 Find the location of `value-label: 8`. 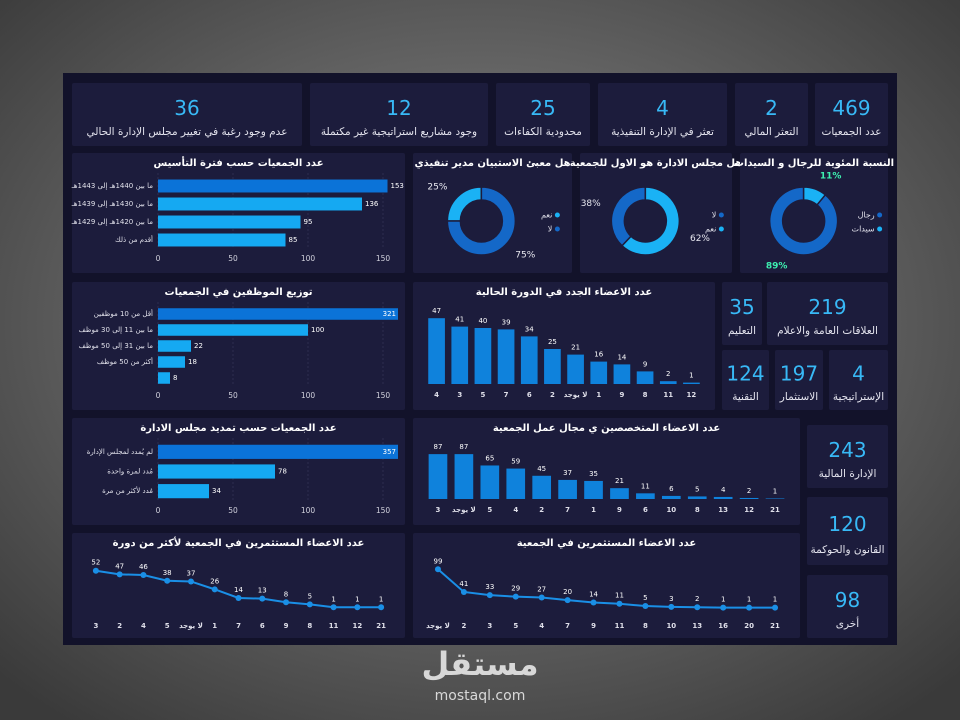

value-label: 8 is located at coordinates (286, 594).